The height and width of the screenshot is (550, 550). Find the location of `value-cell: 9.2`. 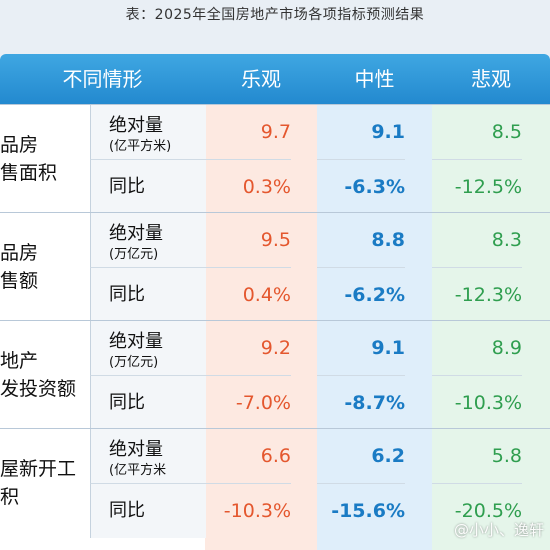

value-cell: 9.2 is located at coordinates (275, 348).